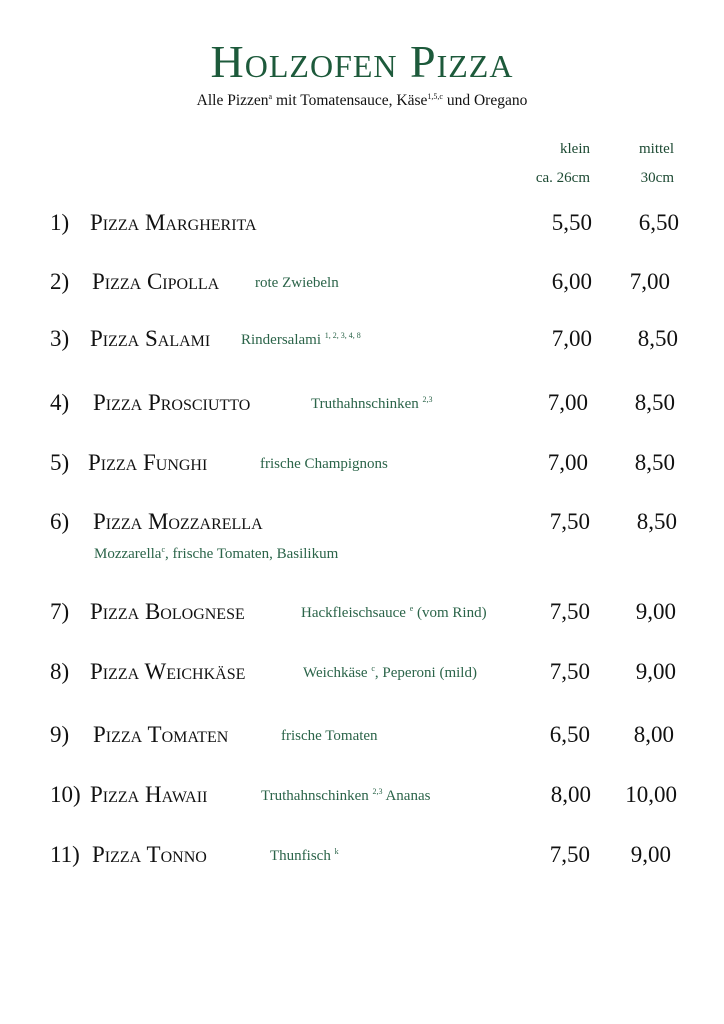  What do you see at coordinates (362, 859) in the screenshot?
I see `menu-item: 11) Pizza Tonno Thunfisch k 7,50 9,00` at bounding box center [362, 859].